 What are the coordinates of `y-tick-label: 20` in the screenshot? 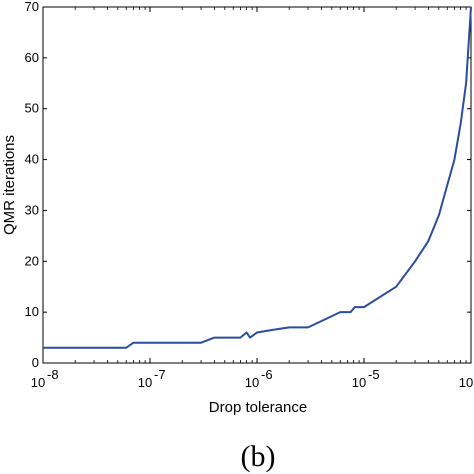 It's located at (32, 260).